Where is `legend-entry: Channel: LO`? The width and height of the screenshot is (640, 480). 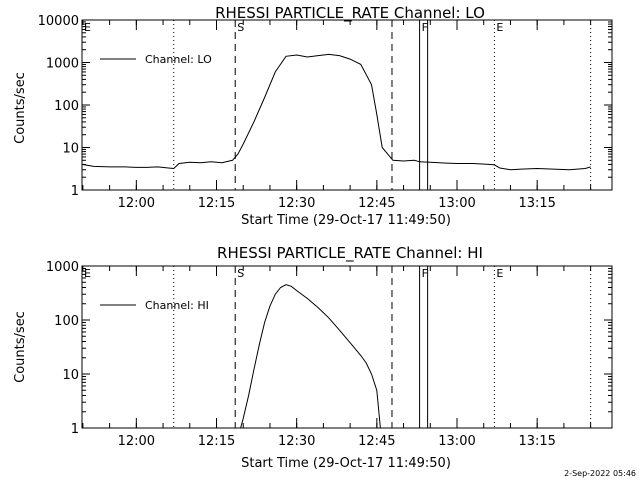
legend-entry: Channel: LO is located at coordinates (178, 59).